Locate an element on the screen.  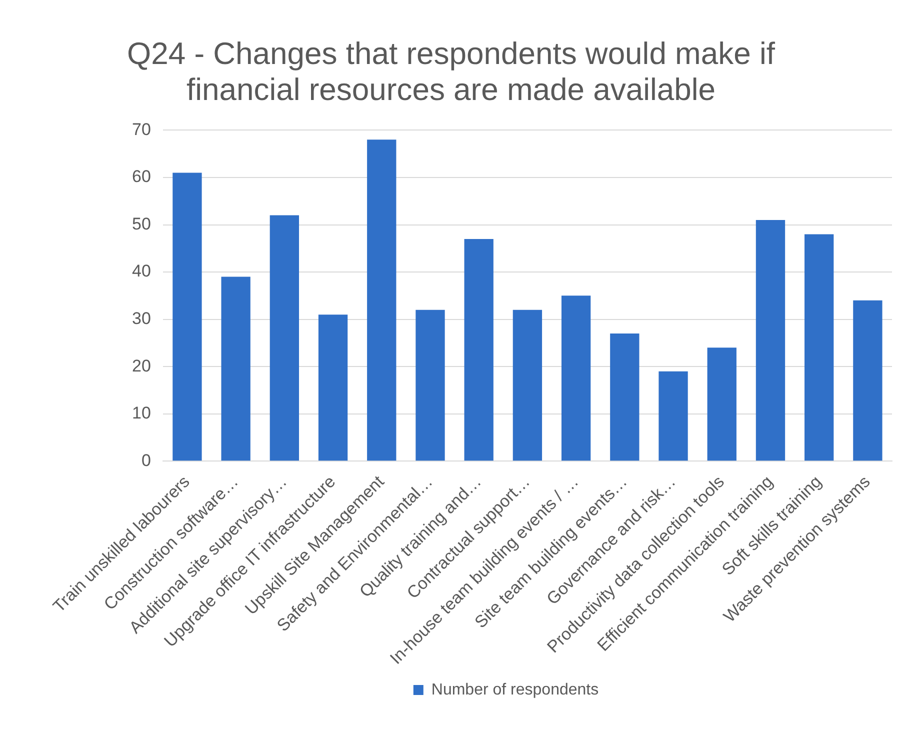
chart-title: Q24 - Changes that respondents would make if financial resources are made available is located at coordinates (451, 72).